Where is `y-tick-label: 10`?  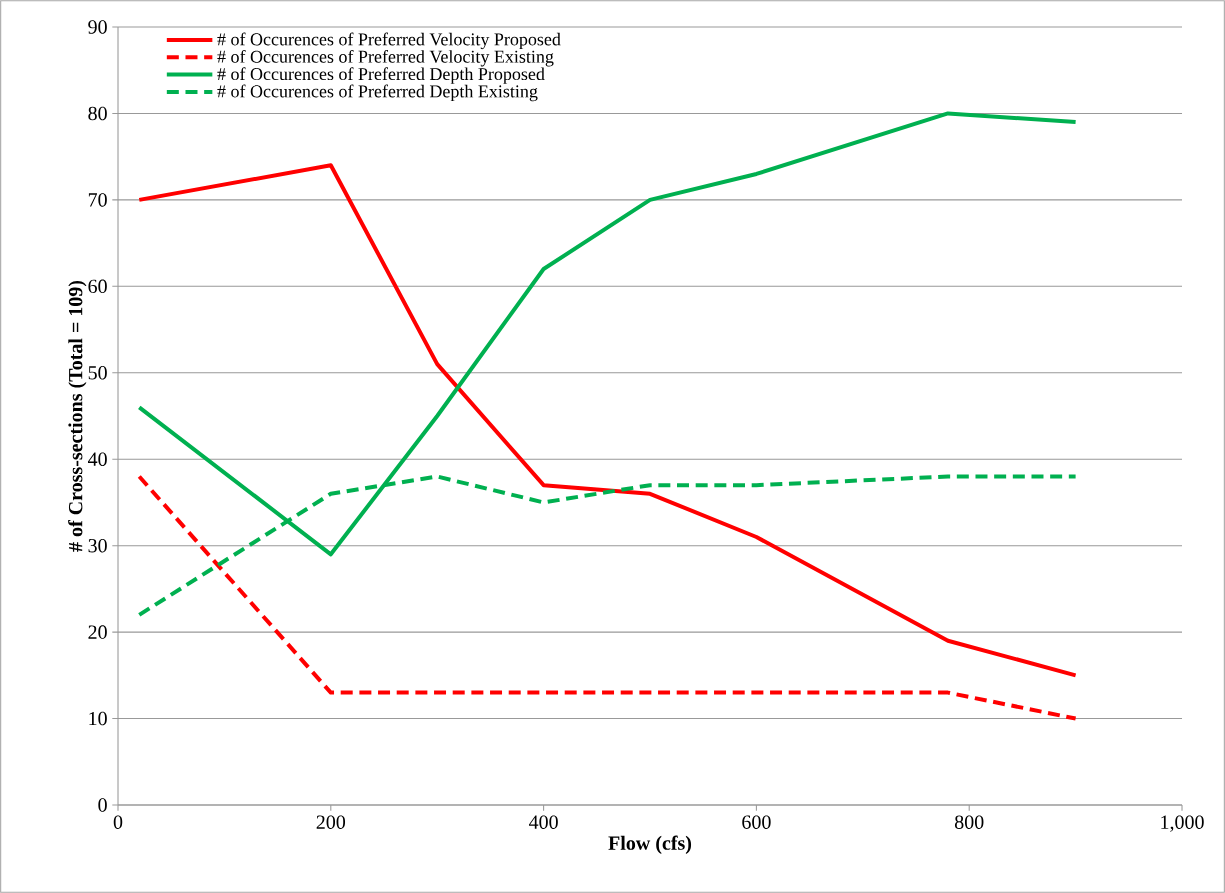
y-tick-label: 10 is located at coordinates (98, 718).